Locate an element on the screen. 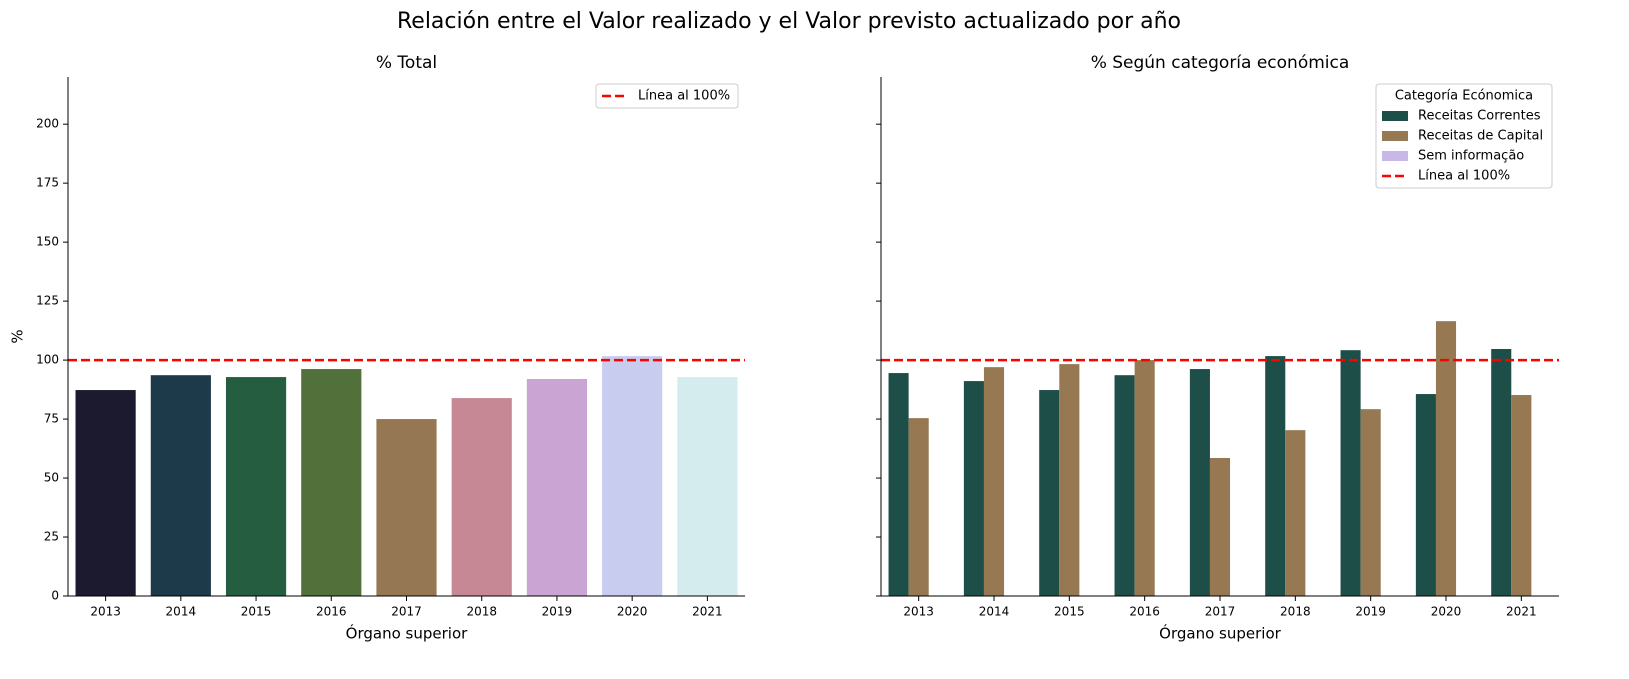  y-tick-label: 175 is located at coordinates (47, 183).